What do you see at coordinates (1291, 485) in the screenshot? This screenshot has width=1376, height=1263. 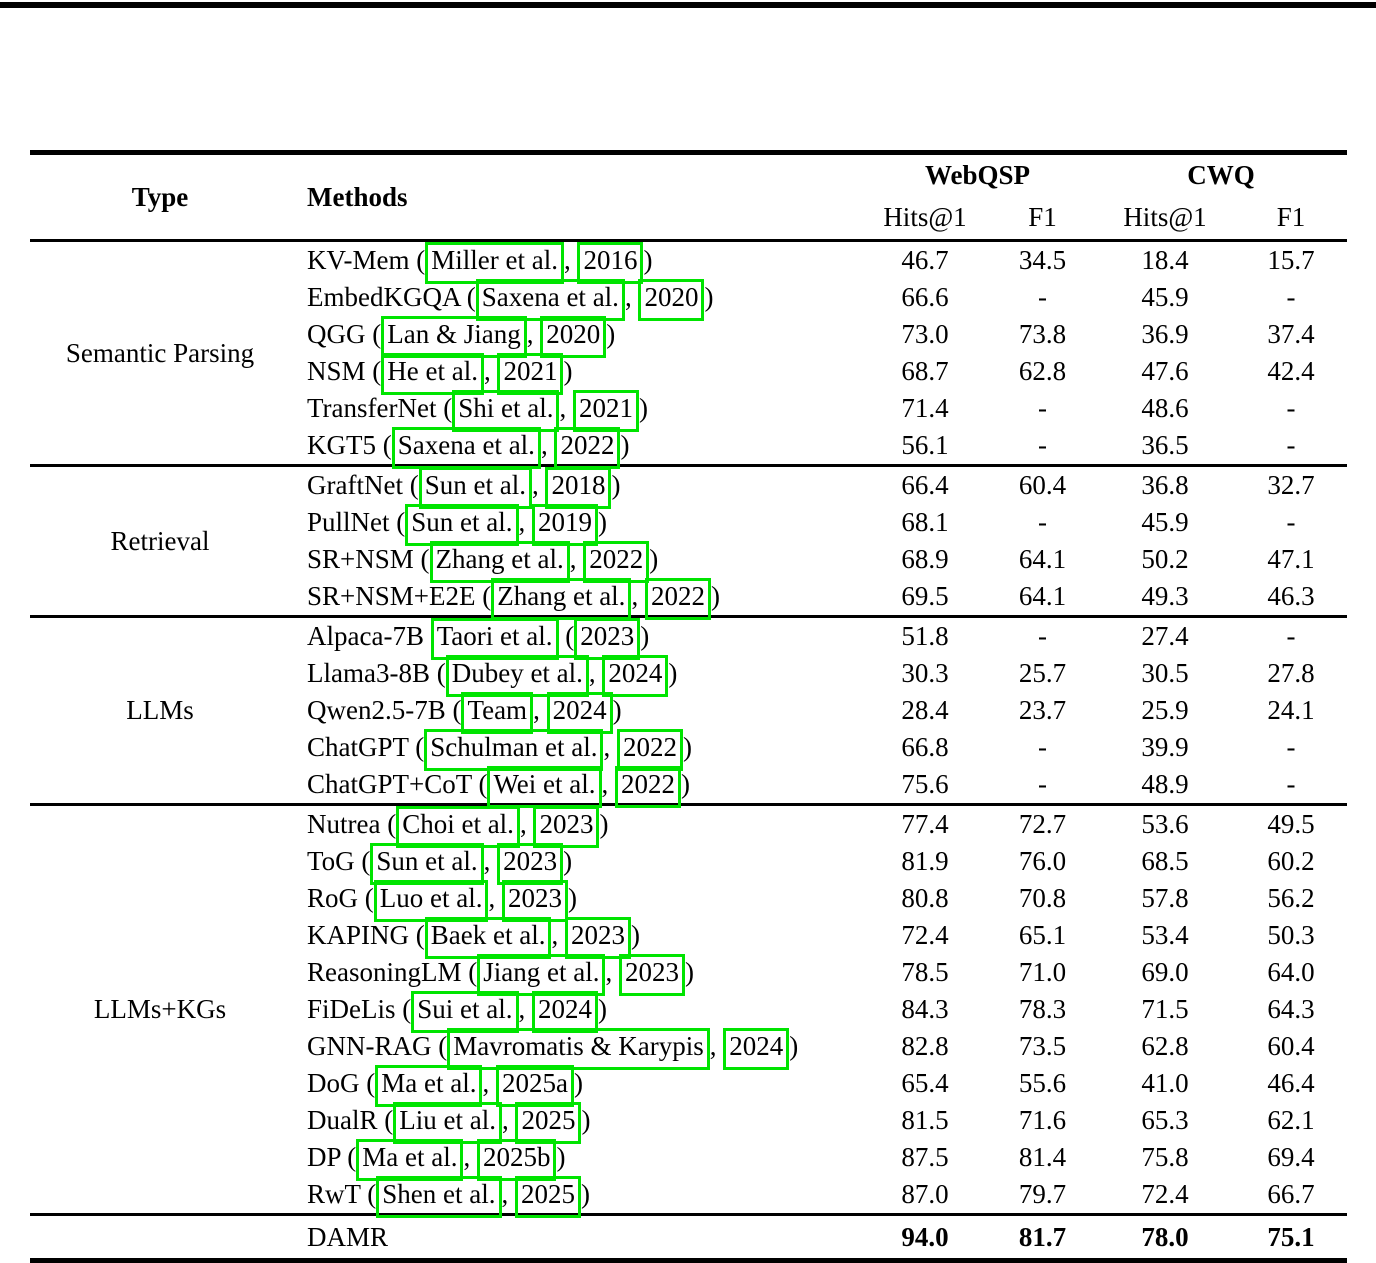 I see `metric-cell: 32.7` at bounding box center [1291, 485].